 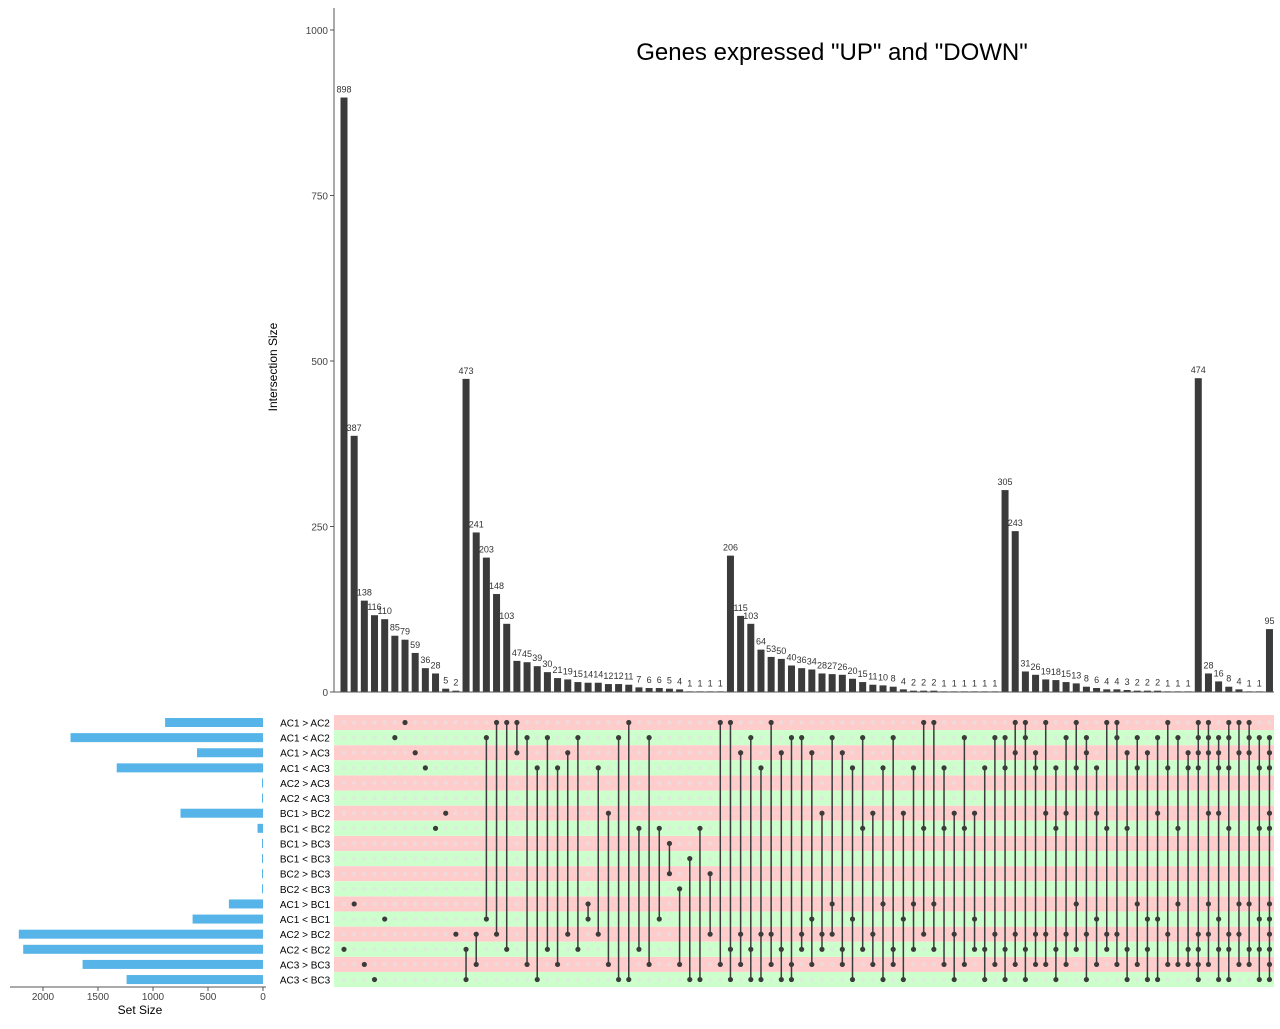 What do you see at coordinates (588, 675) in the screenshot?
I see `intersection-value-label: 14` at bounding box center [588, 675].